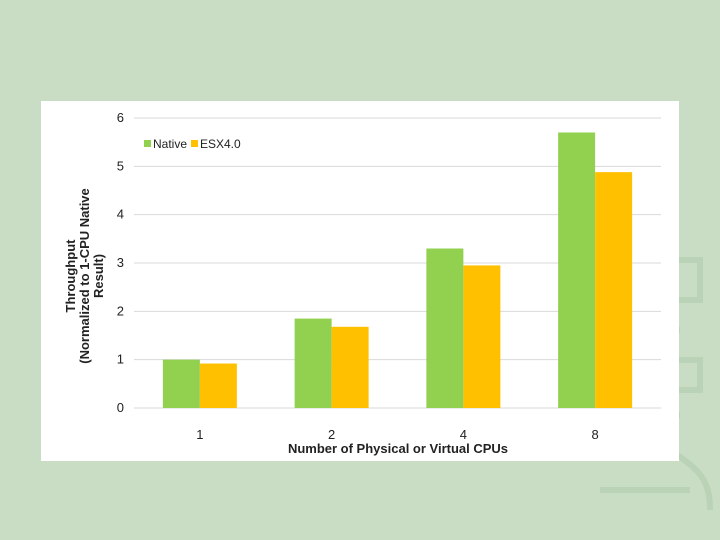 This screenshot has width=720, height=540. What do you see at coordinates (70, 276) in the screenshot?
I see `y-axis-title-line-1: Throughput` at bounding box center [70, 276].